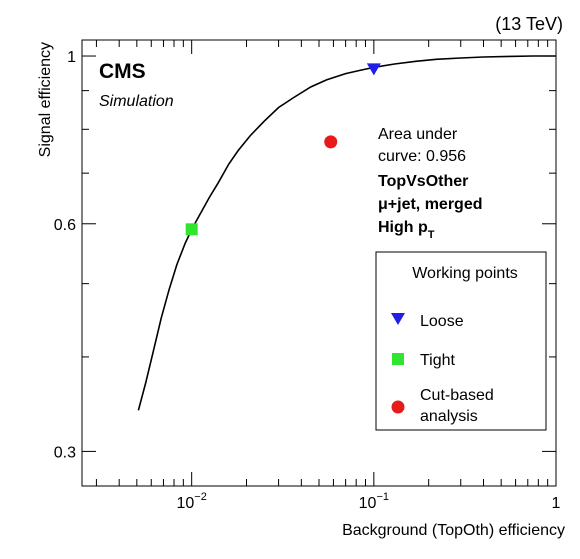 The width and height of the screenshot is (580, 559). I want to click on legend-label-loose: Loose, so click(442, 321).